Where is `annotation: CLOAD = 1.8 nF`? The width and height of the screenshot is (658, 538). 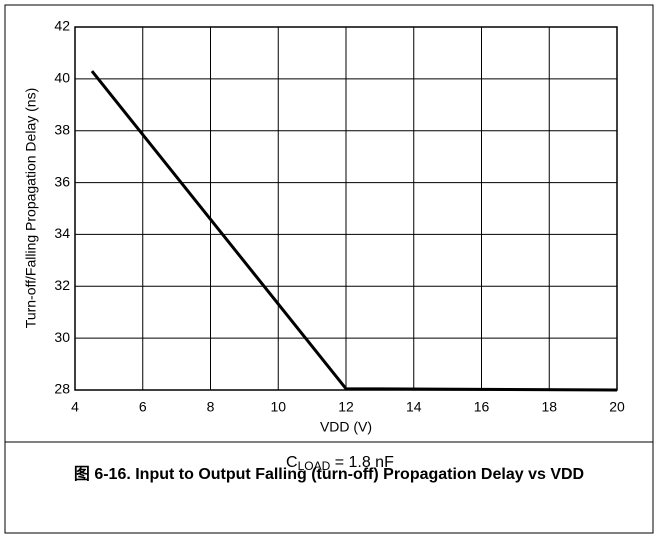
annotation: CLOAD = 1.8 nF is located at coordinates (340, 463).